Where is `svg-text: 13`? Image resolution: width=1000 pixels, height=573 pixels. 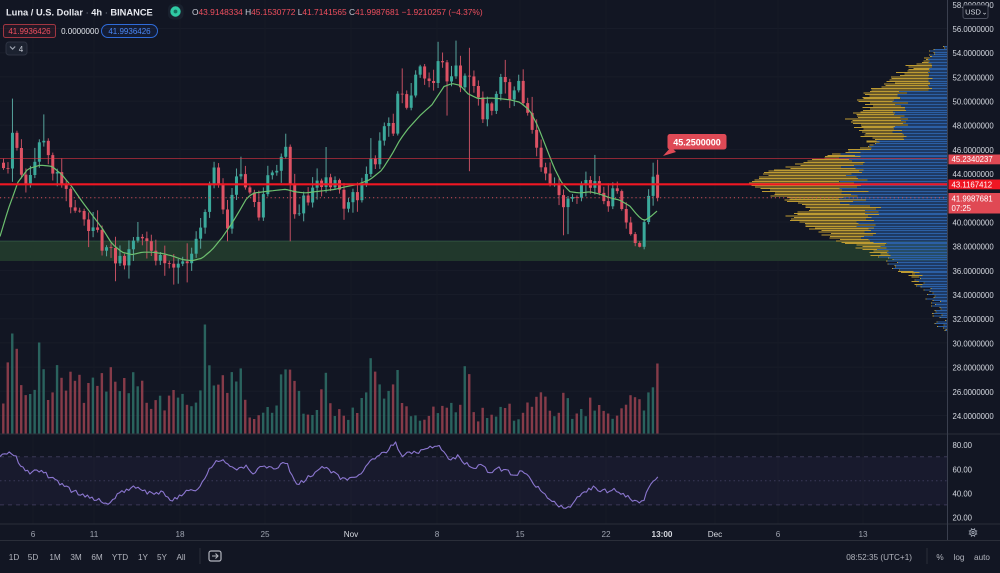 svg-text: 13 is located at coordinates (863, 534).